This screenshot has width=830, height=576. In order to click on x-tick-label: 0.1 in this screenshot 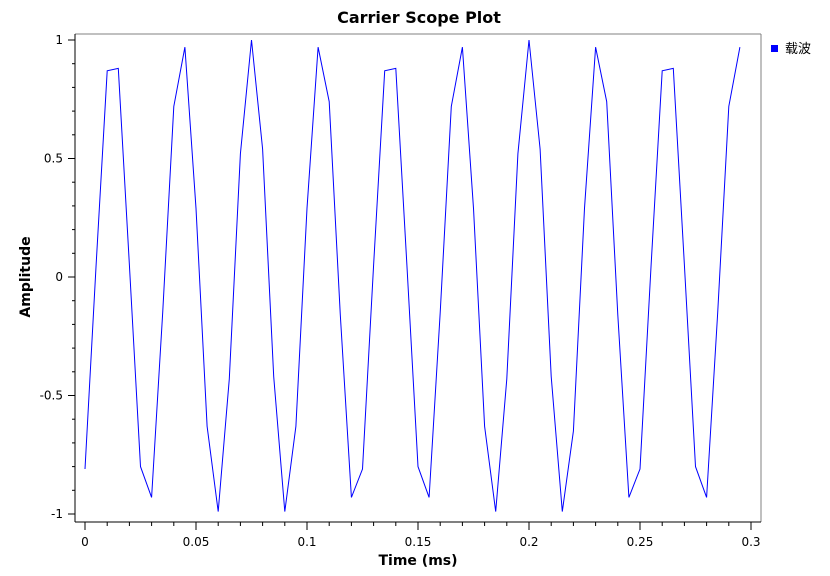, I will do `click(306, 542)`.